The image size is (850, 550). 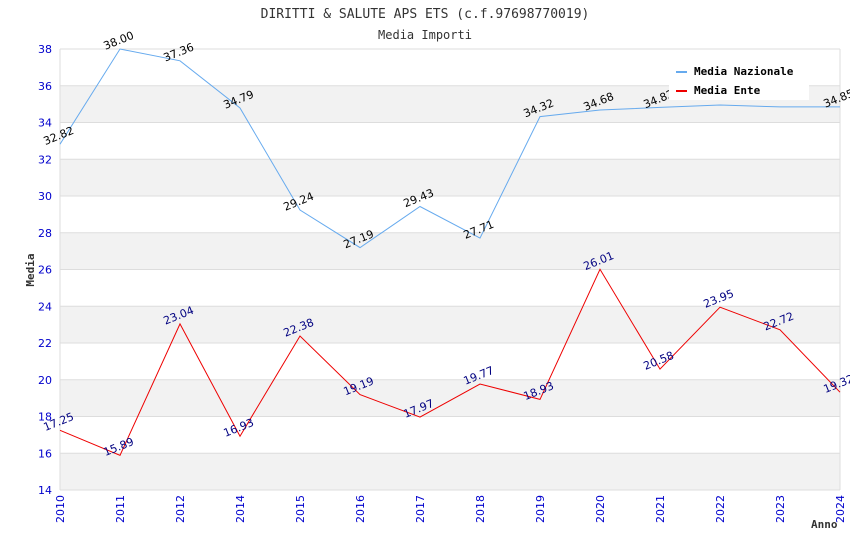 I want to click on y-axis-ticks: 14 16 18 20 22 24 26 28 30 32 34 36 38, so click(x=45, y=270).